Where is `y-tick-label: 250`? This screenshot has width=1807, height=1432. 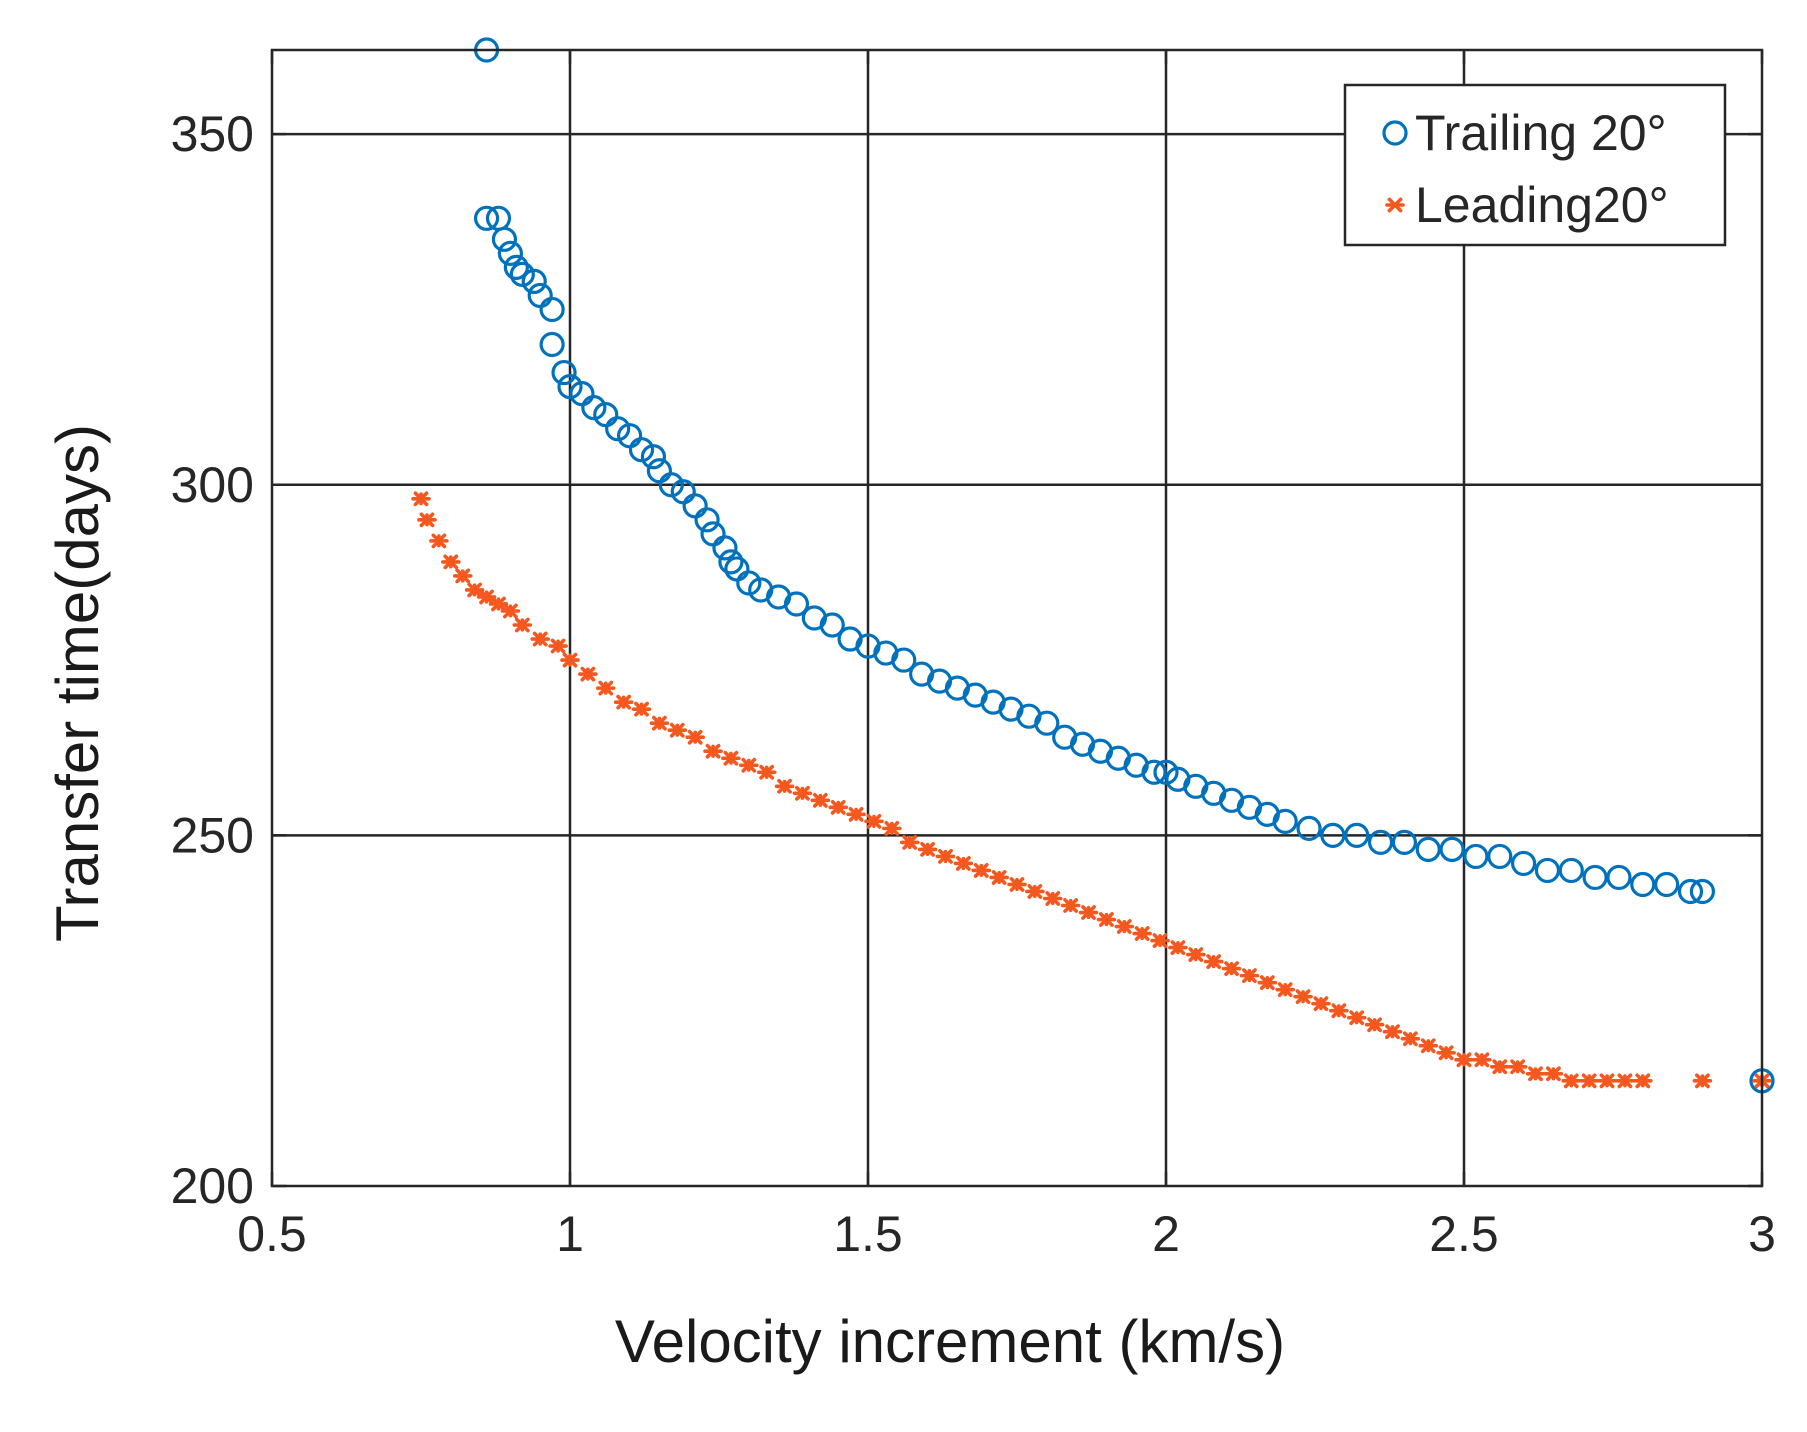 y-tick-label: 250 is located at coordinates (212, 835).